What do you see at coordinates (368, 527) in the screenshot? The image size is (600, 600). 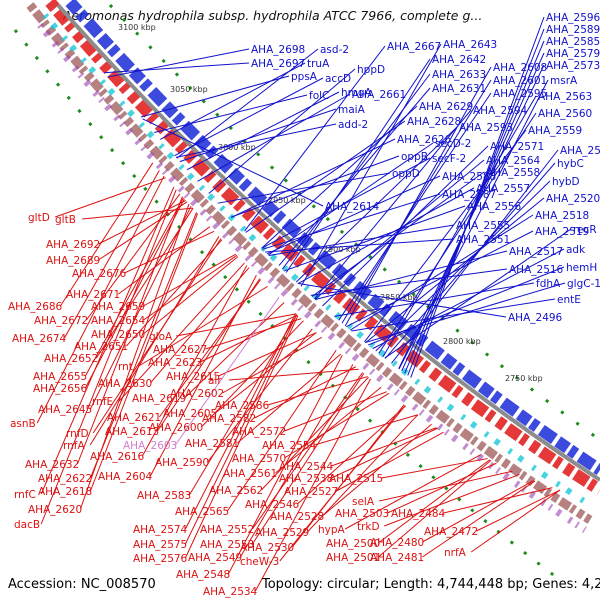 I see `forward-strand-gene-label: trkD` at bounding box center [368, 527].